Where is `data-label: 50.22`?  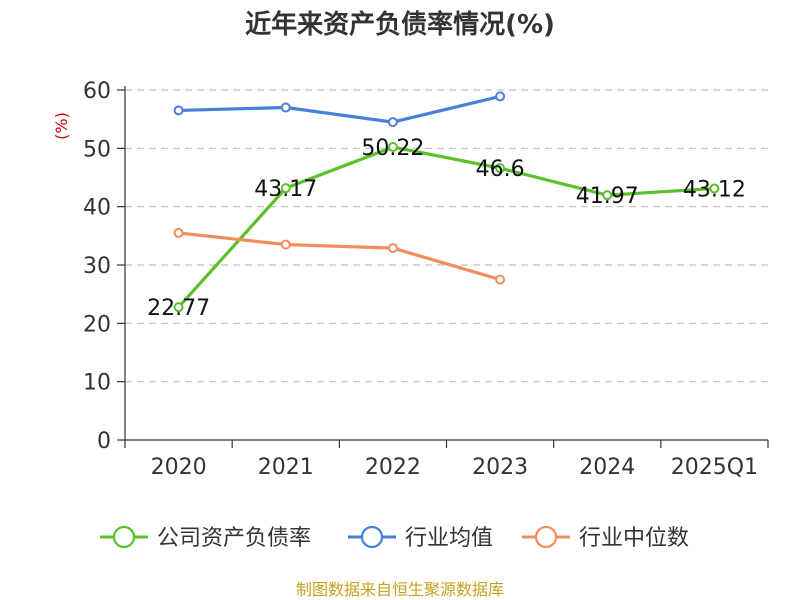 data-label: 50.22 is located at coordinates (392, 148).